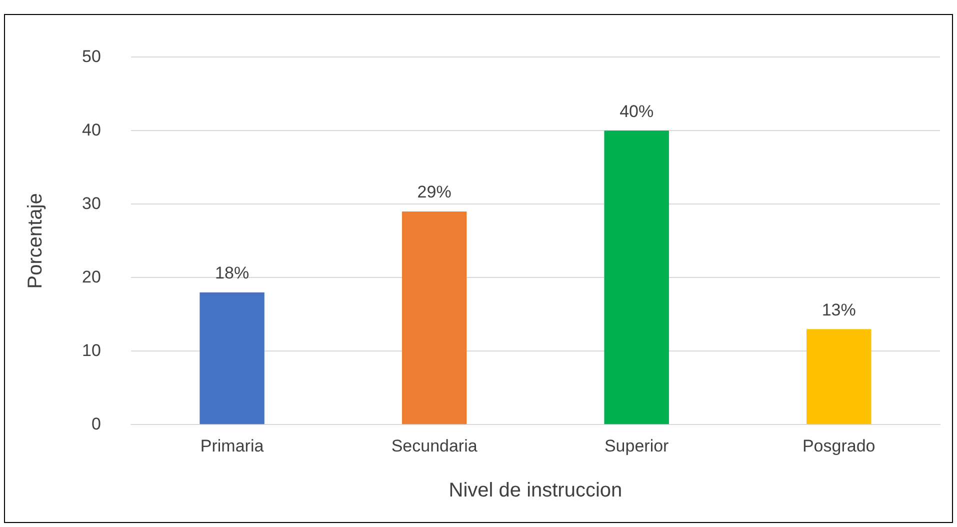  Describe the element at coordinates (839, 446) in the screenshot. I see `x-tick-label: Posgrado` at that location.